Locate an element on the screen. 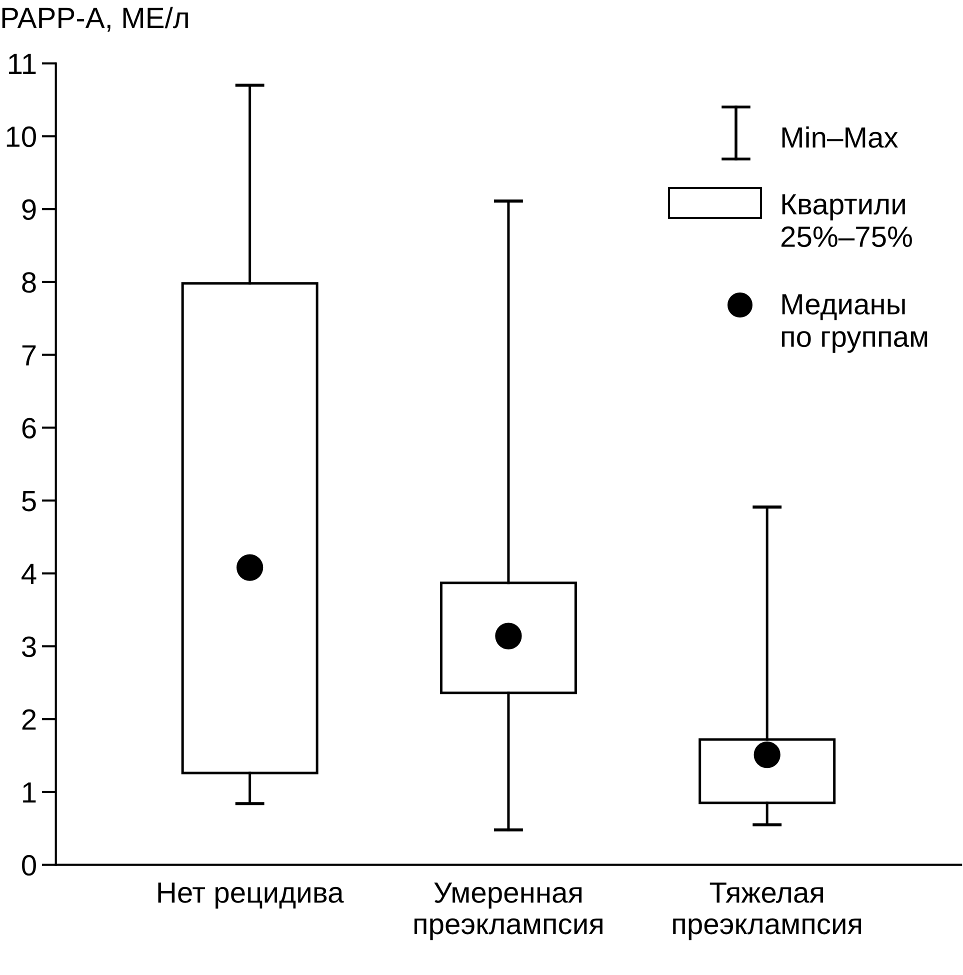 This screenshot has width=963, height=975. y-tick-label: 4 is located at coordinates (29, 574).